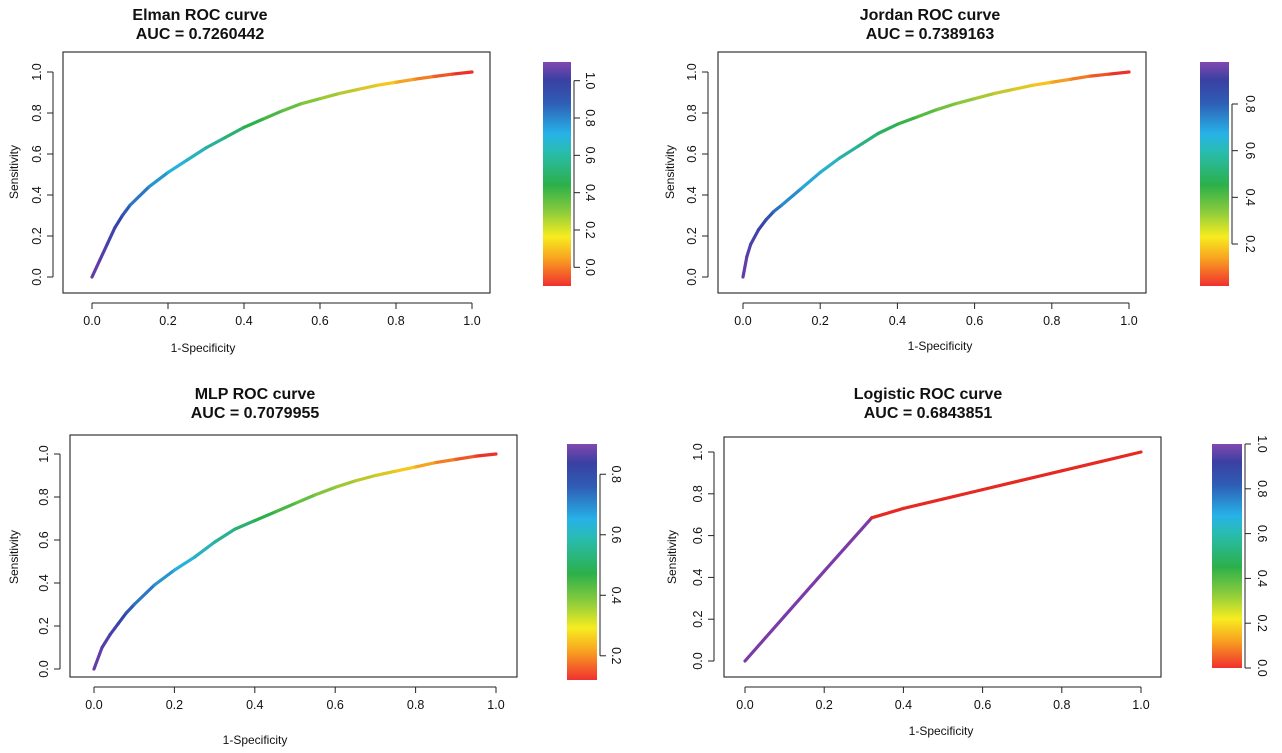 This screenshot has width=1282, height=753. What do you see at coordinates (91, 321) in the screenshot?
I see `x-tick-label: 0.0` at bounding box center [91, 321].